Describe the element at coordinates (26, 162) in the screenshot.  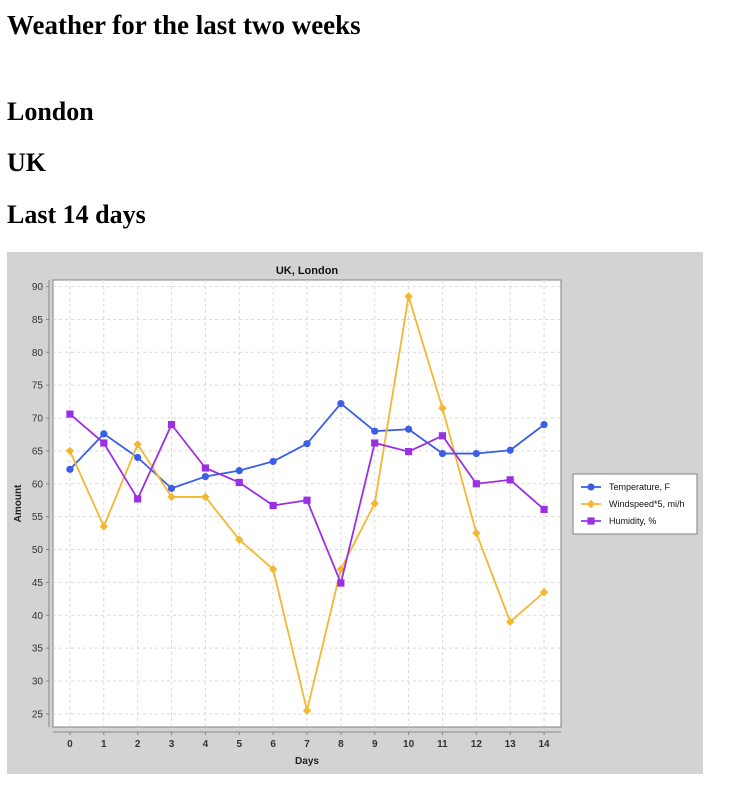
I see `country-heading: UK` at that location.